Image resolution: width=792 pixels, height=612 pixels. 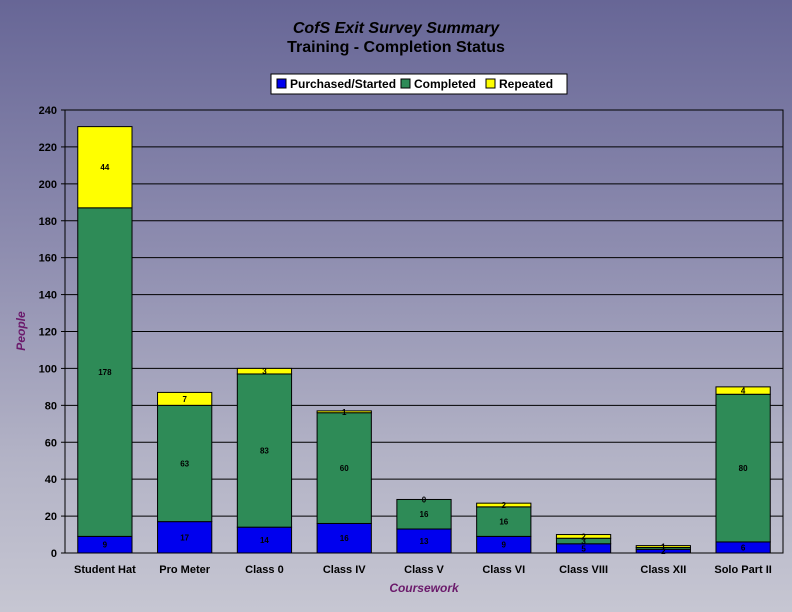 I want to click on y-axis-ticks: 0 20 40 60 80 100 120 140 160 180 200 220 240, so click(x=52, y=332).